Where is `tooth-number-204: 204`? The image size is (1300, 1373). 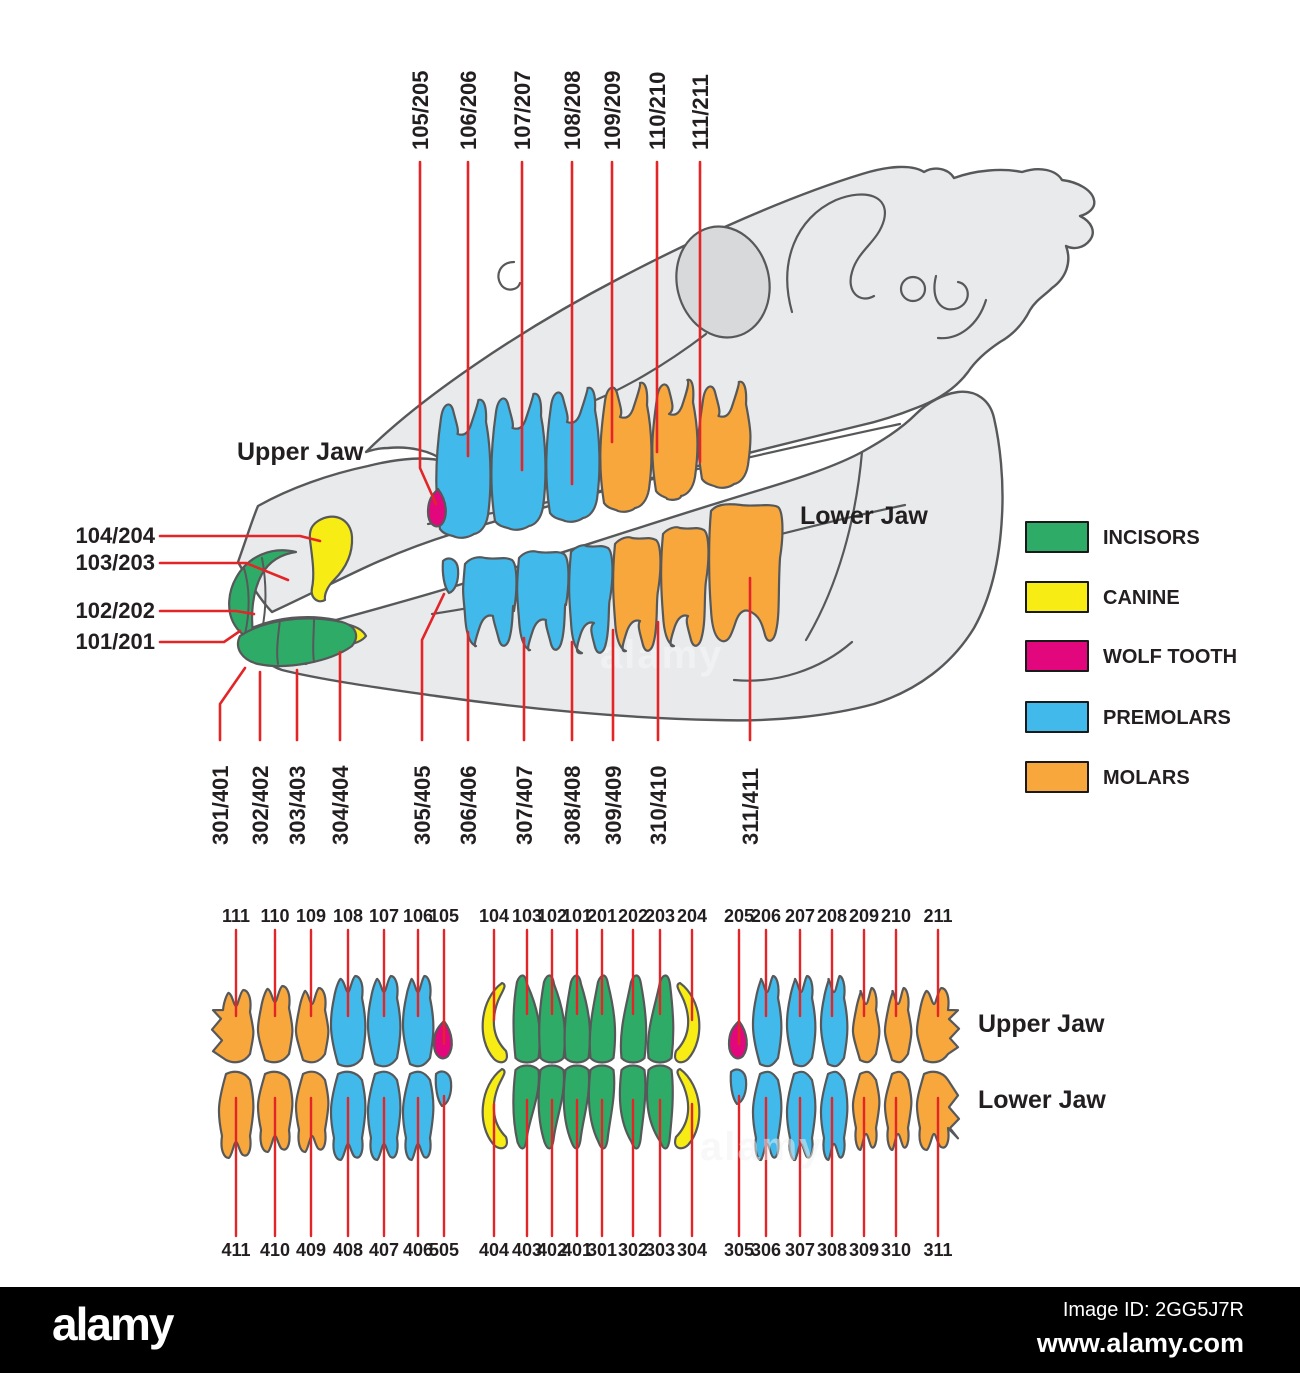
tooth-number-204: 204 is located at coordinates (692, 916).